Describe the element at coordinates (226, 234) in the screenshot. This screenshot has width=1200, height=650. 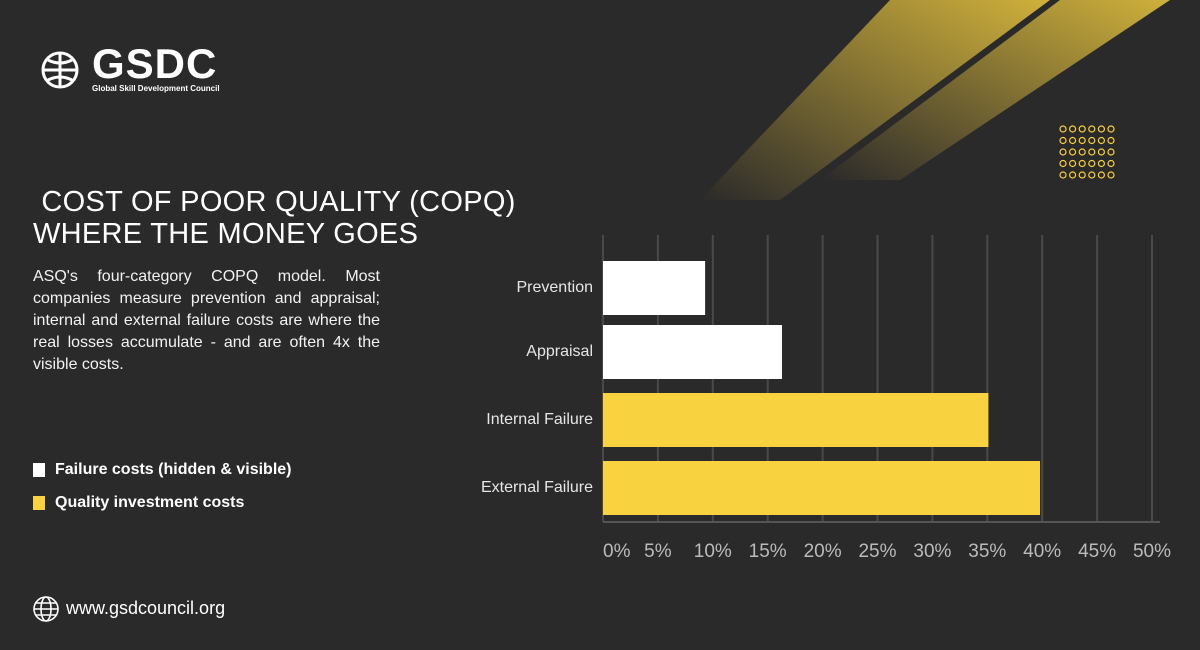
I see `title-line: WHERE THE MONEY GOES` at that location.